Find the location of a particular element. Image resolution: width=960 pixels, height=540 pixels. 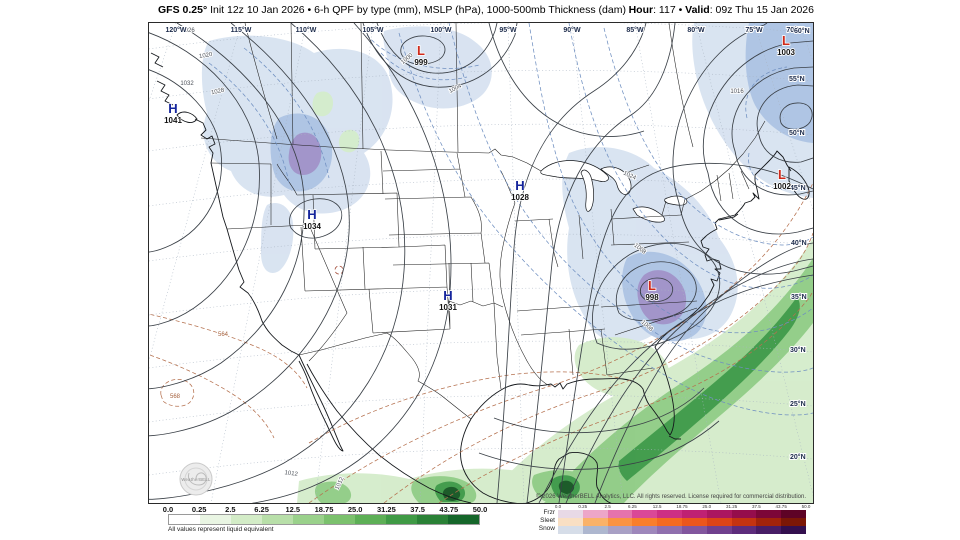

lat-label: 45°N is located at coordinates (798, 188).